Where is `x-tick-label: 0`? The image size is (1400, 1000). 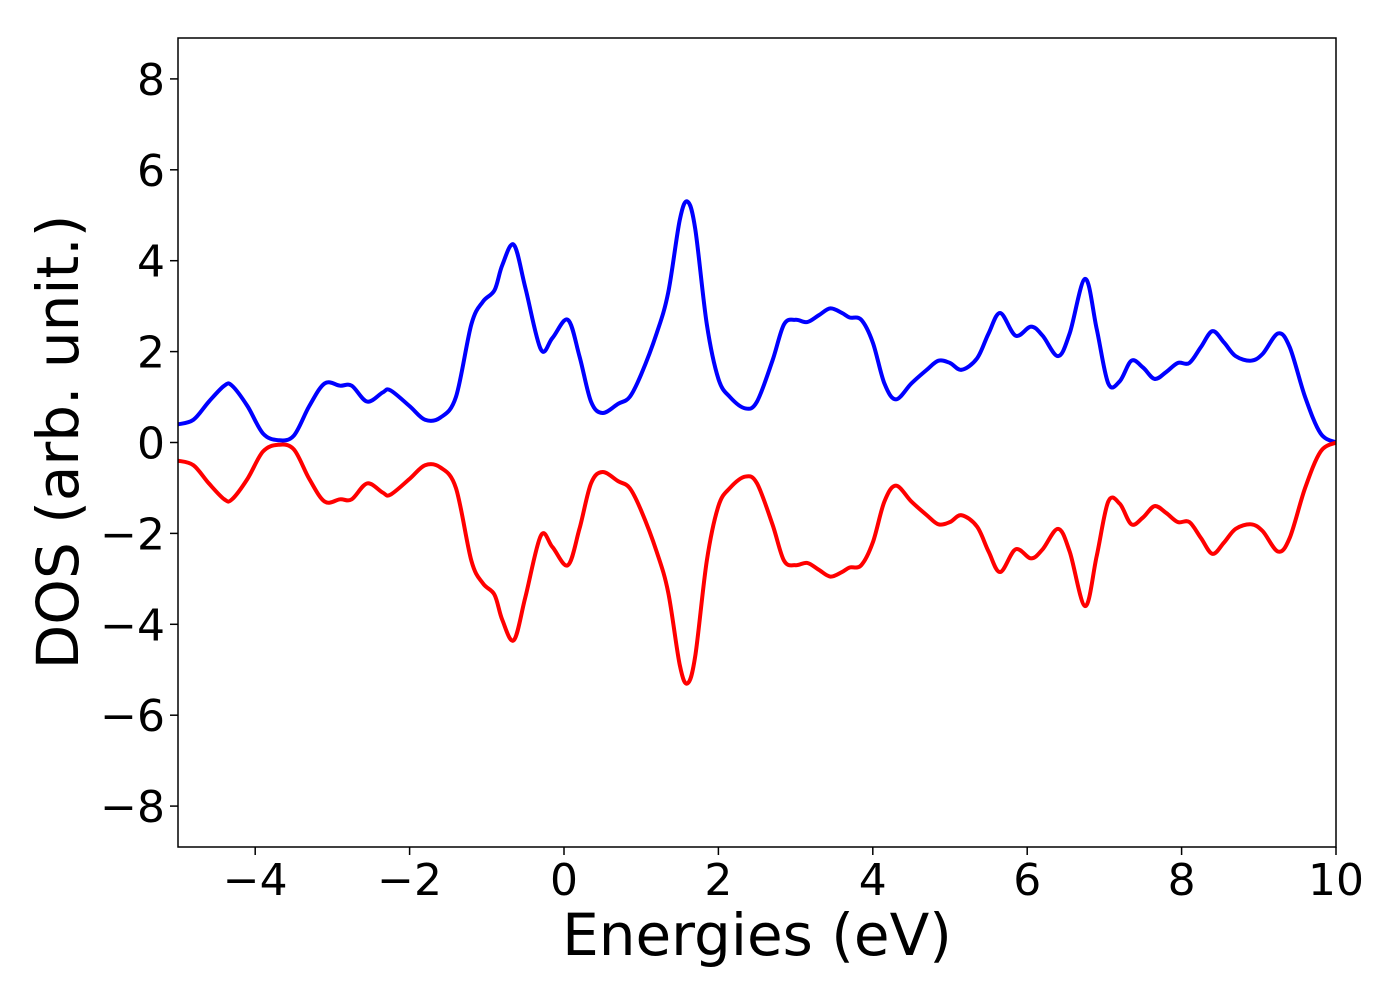
x-tick-label: 0 is located at coordinates (564, 880).